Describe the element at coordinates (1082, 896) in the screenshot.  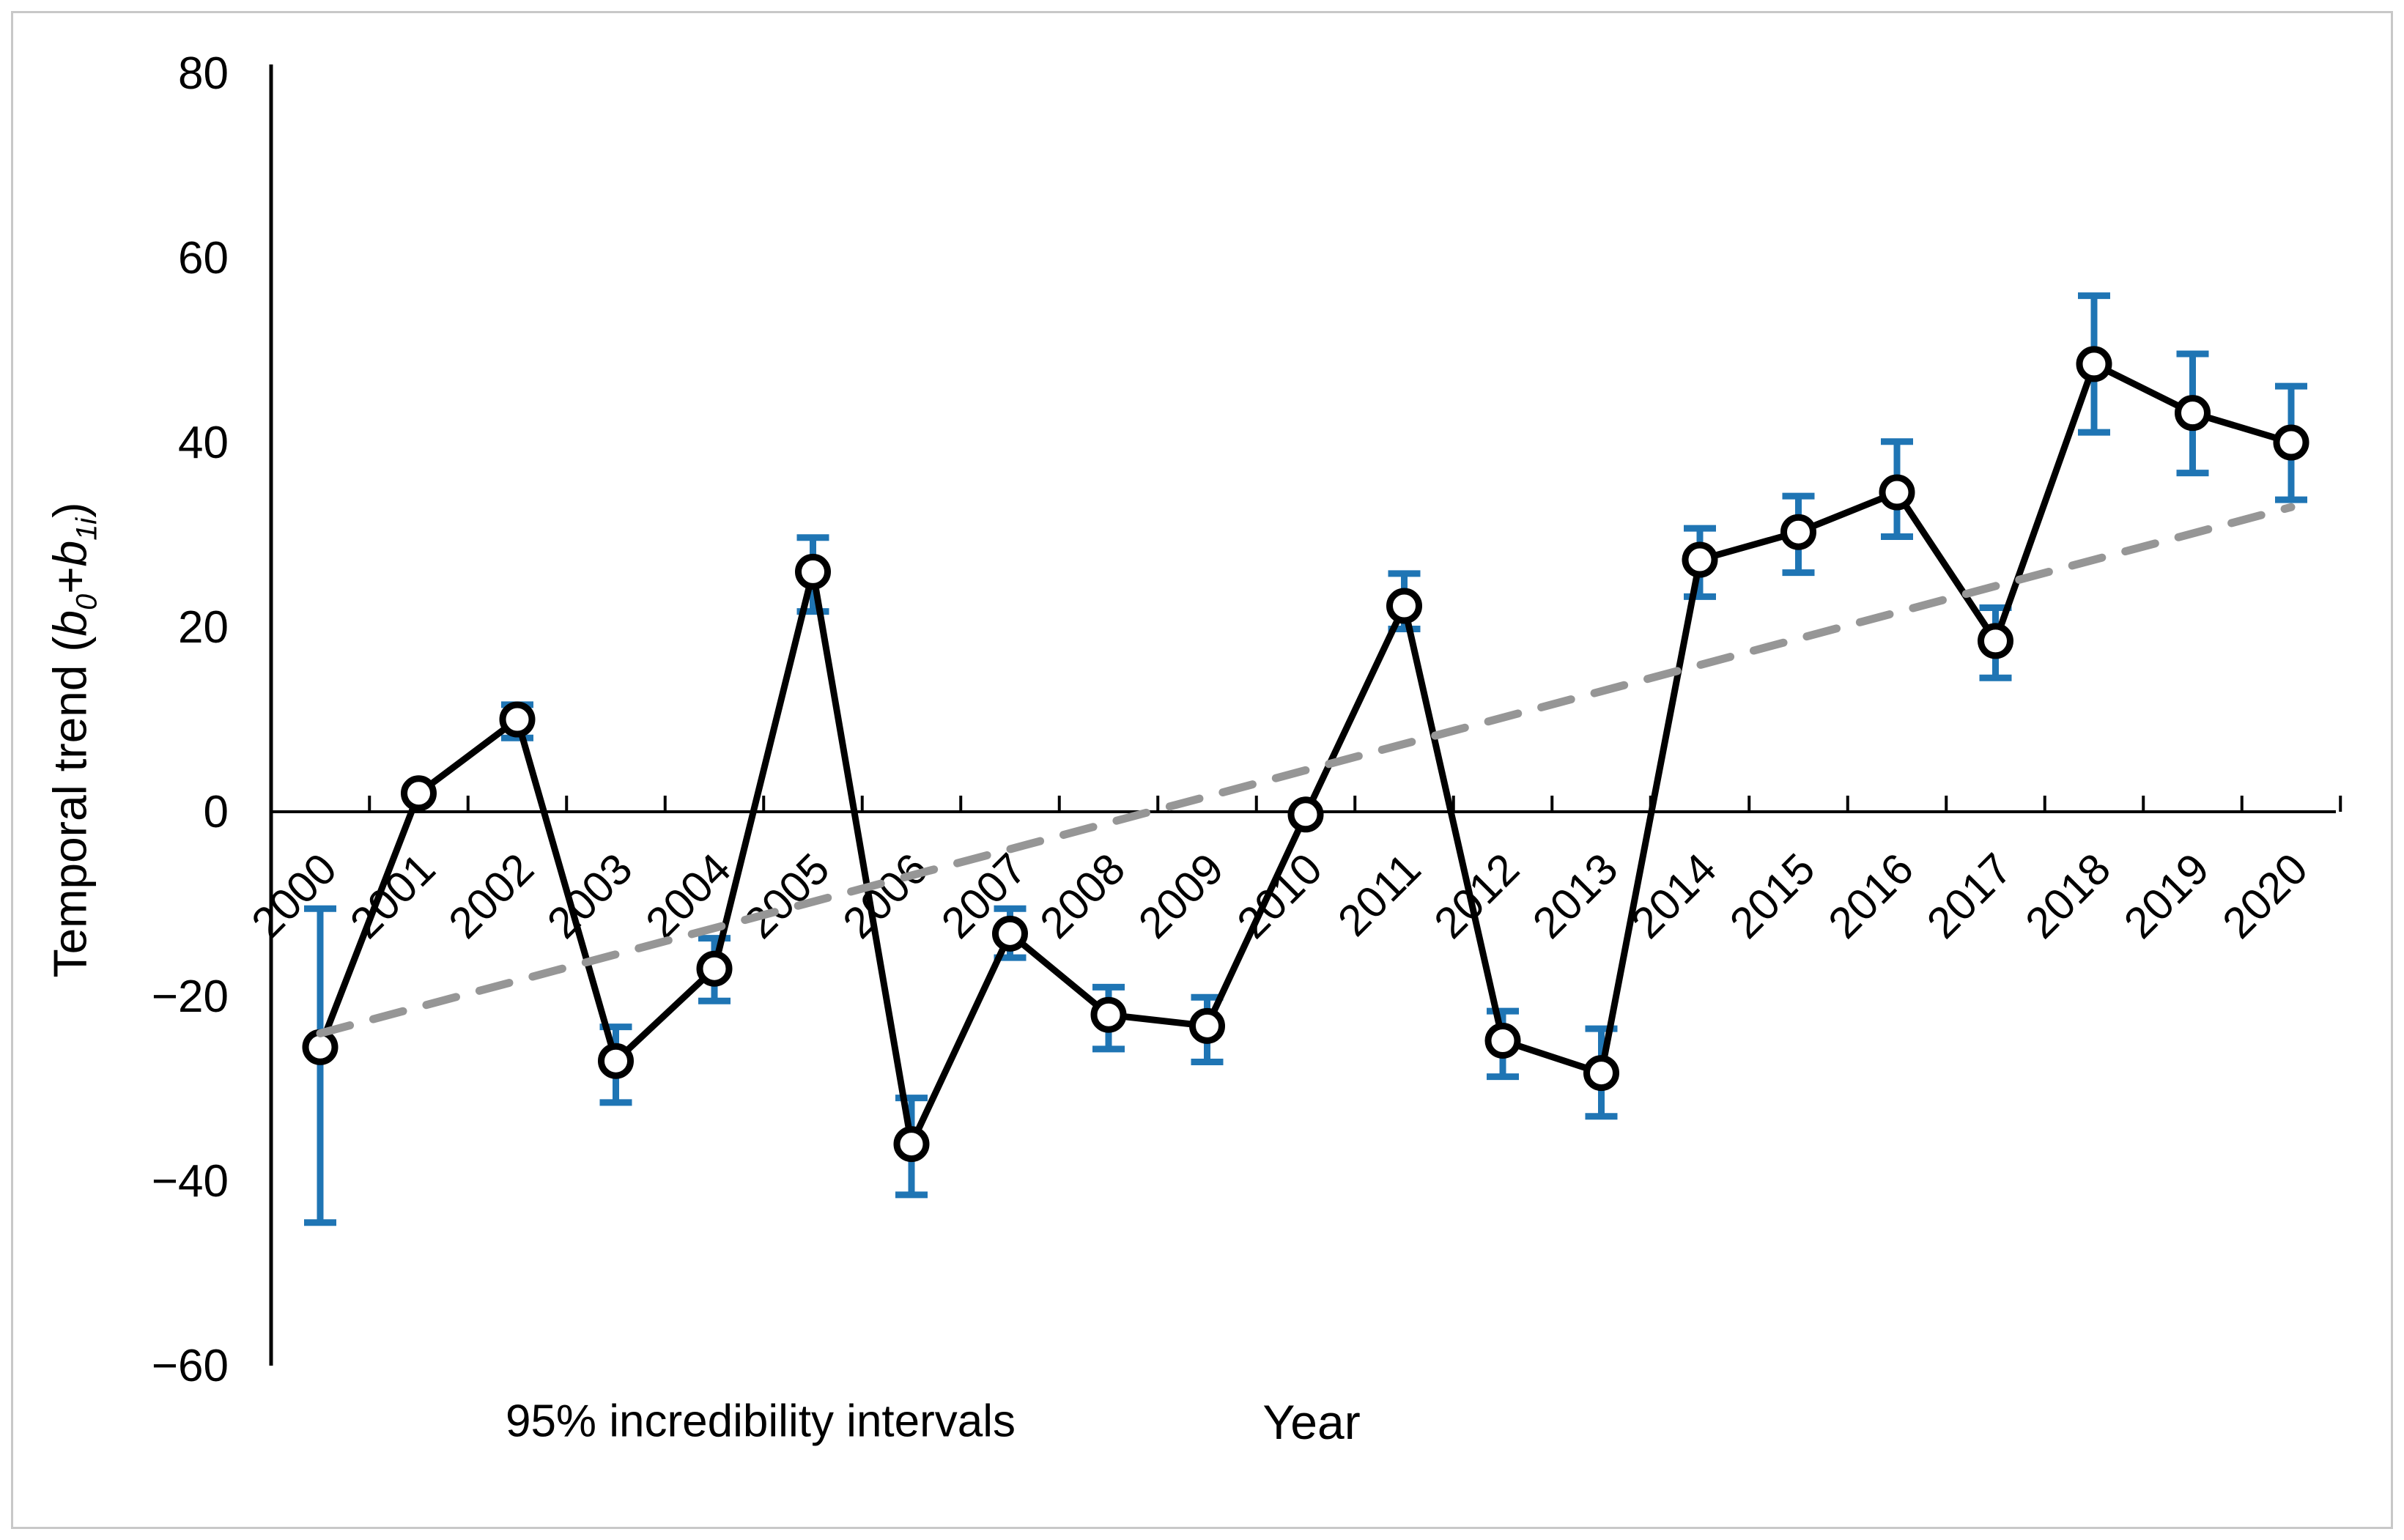
I see `x-tick-label: 2008` at that location.